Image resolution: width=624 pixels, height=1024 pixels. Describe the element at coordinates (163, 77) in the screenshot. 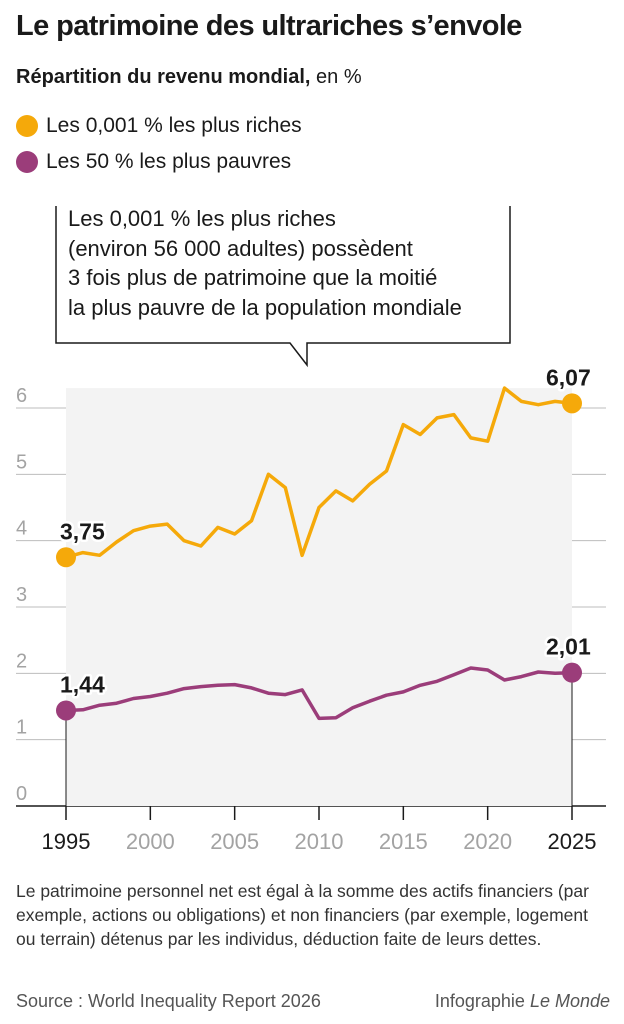

I see `subtitle-bold: Répartition du revenu mondial,` at that location.